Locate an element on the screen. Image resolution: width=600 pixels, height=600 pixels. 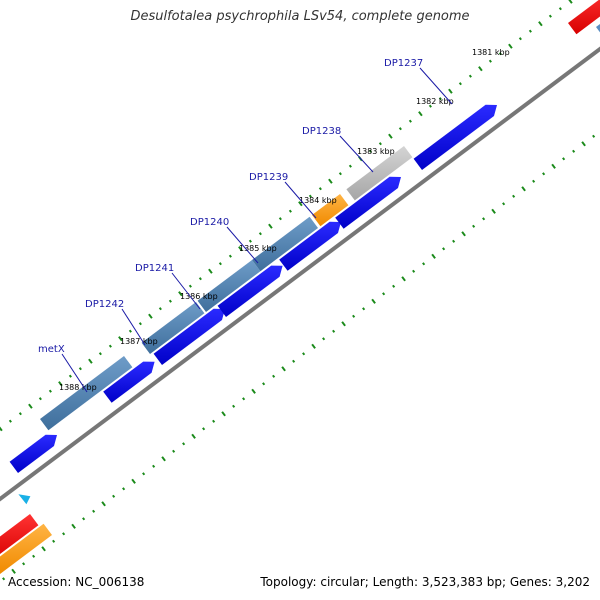
scale-label: 1381 kbp is located at coordinates (491, 52).